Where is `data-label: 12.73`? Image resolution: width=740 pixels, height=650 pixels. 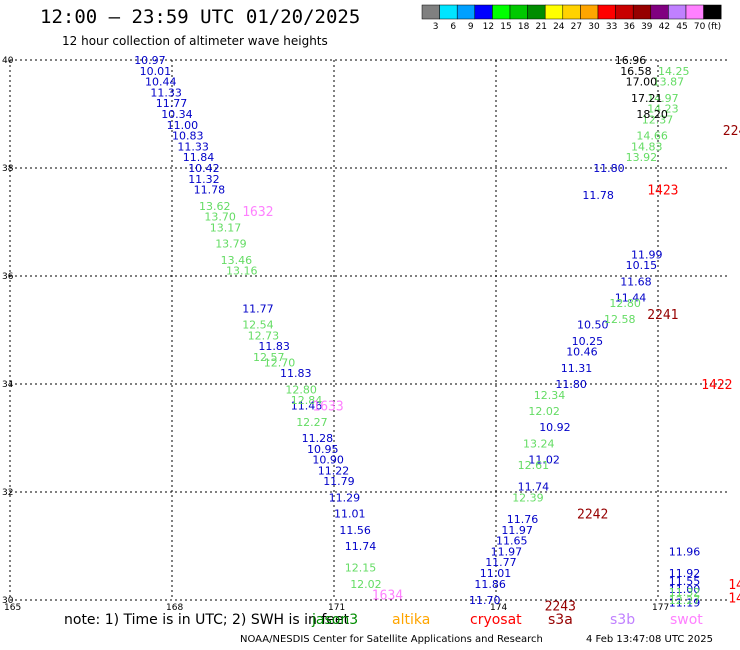
data-label: 12.73 is located at coordinates (264, 335).